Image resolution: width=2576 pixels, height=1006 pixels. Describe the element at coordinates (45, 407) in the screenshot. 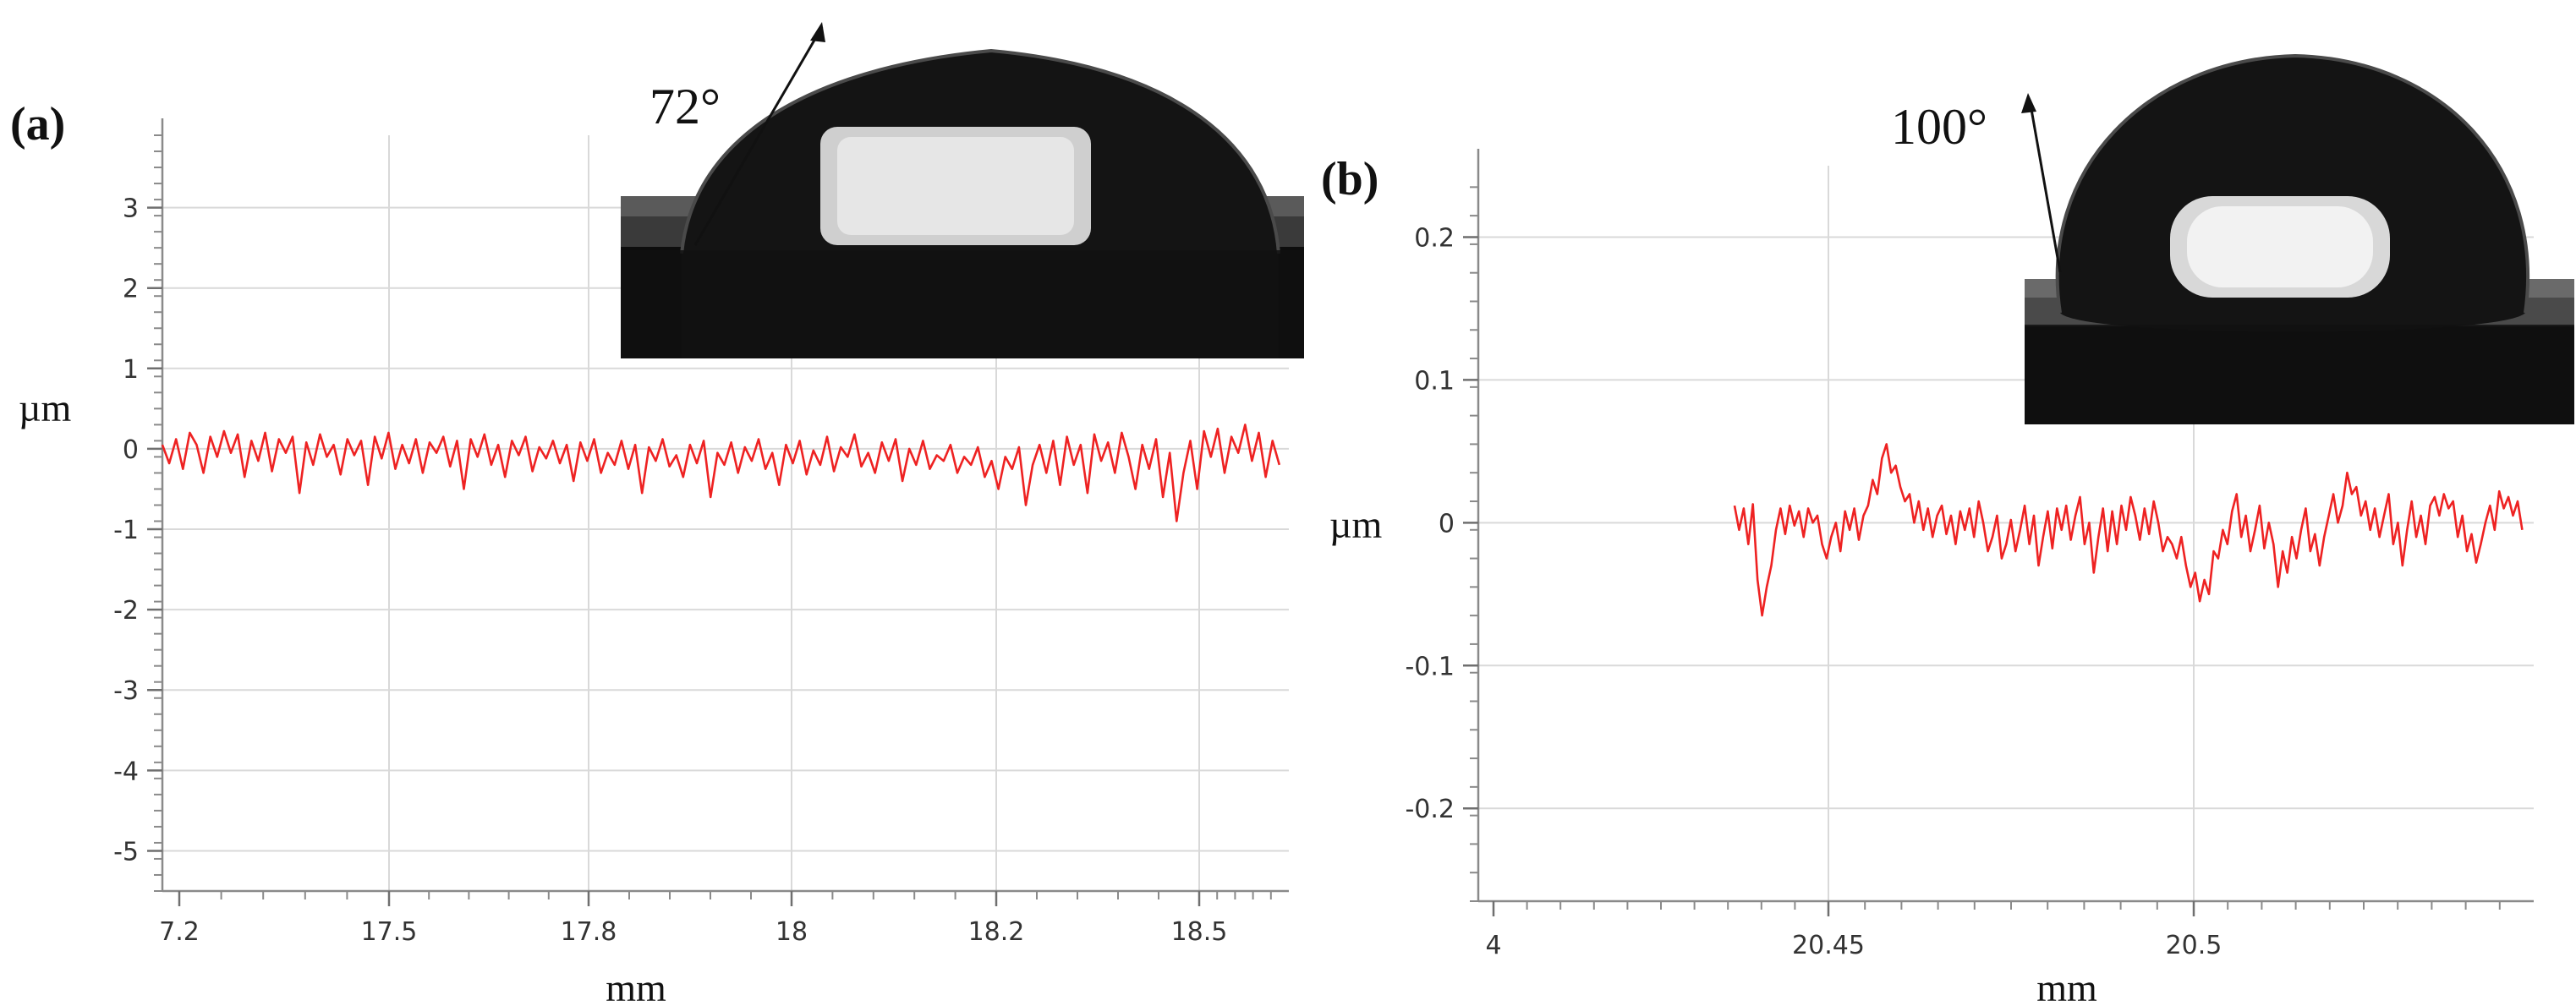

I see `panel-a-y-axis-label: µm` at that location.